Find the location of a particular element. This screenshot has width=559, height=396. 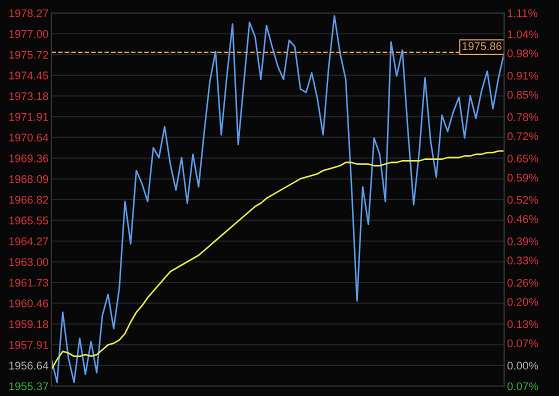

y2-tick-label: 0.46% is located at coordinates (522, 219).